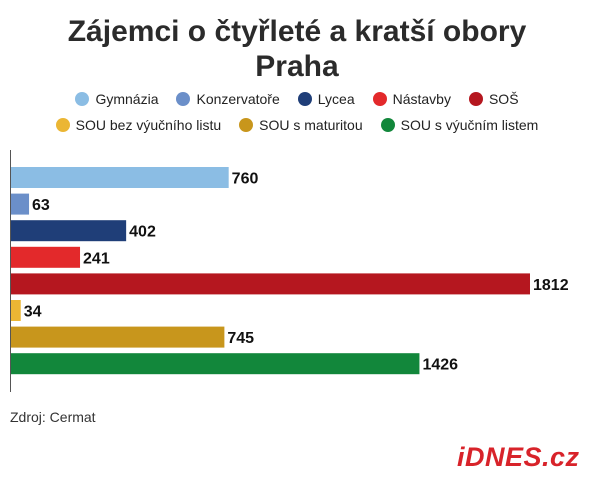 The height and width of the screenshot is (486, 594). I want to click on bar-value-label: 1426, so click(440, 365).